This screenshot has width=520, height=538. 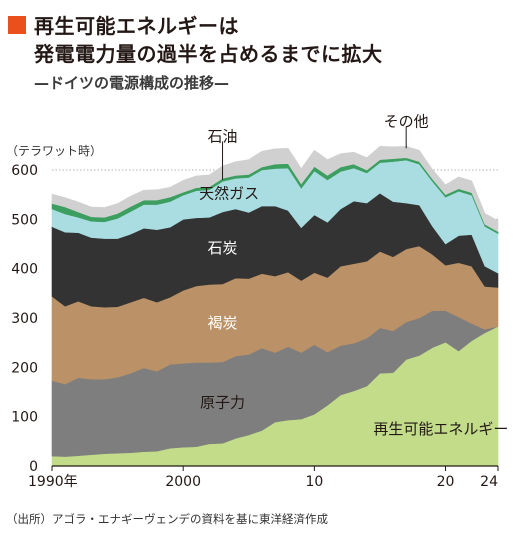 What do you see at coordinates (222, 403) in the screenshot?
I see `series-label-1: 原子力` at bounding box center [222, 403].